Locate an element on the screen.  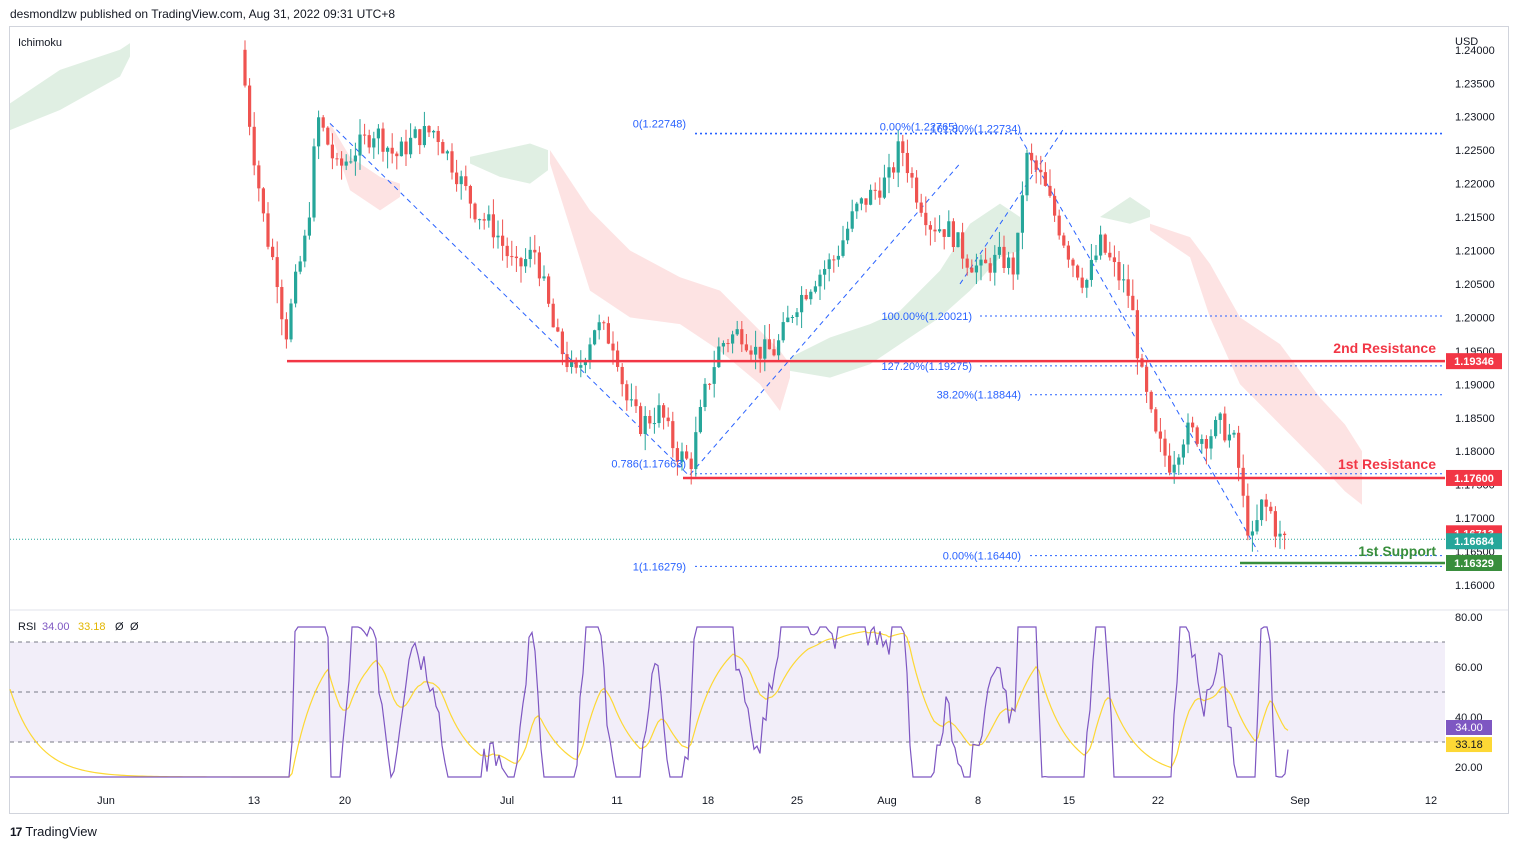
first-support-label: 1st Support is located at coordinates (1397, 551).